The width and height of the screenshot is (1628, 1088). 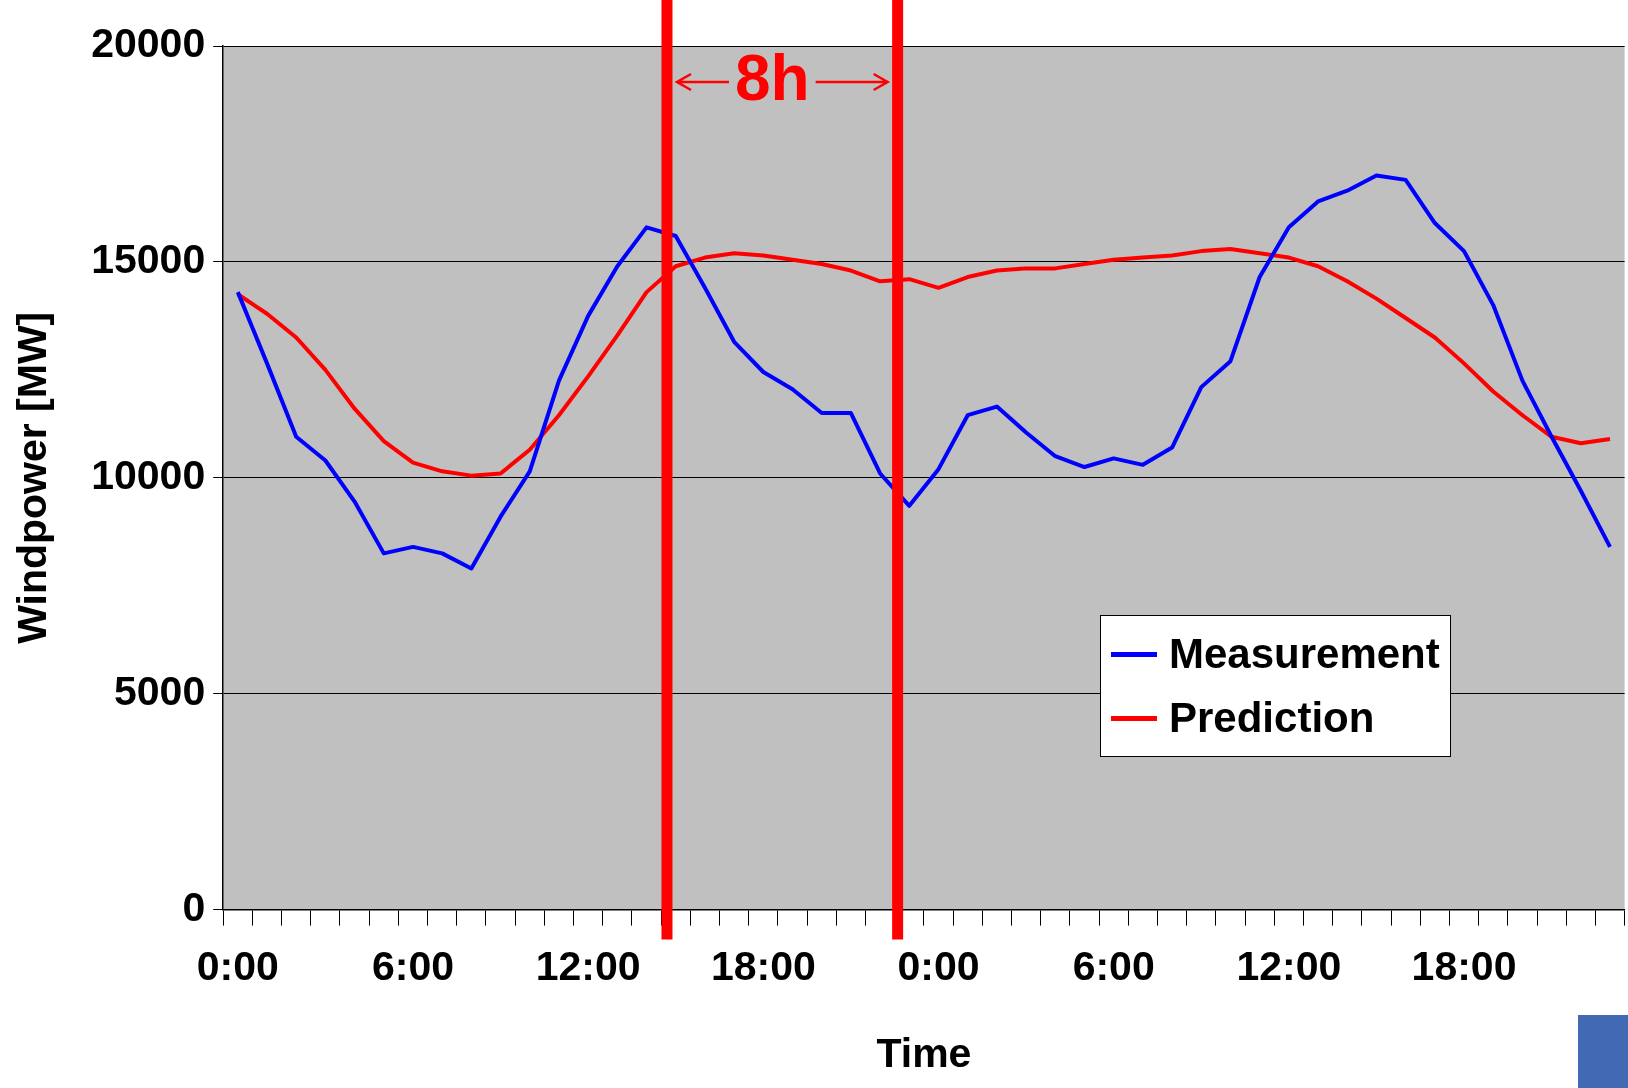 What do you see at coordinates (1304, 654) in the screenshot?
I see `legend-label: Measurement` at bounding box center [1304, 654].